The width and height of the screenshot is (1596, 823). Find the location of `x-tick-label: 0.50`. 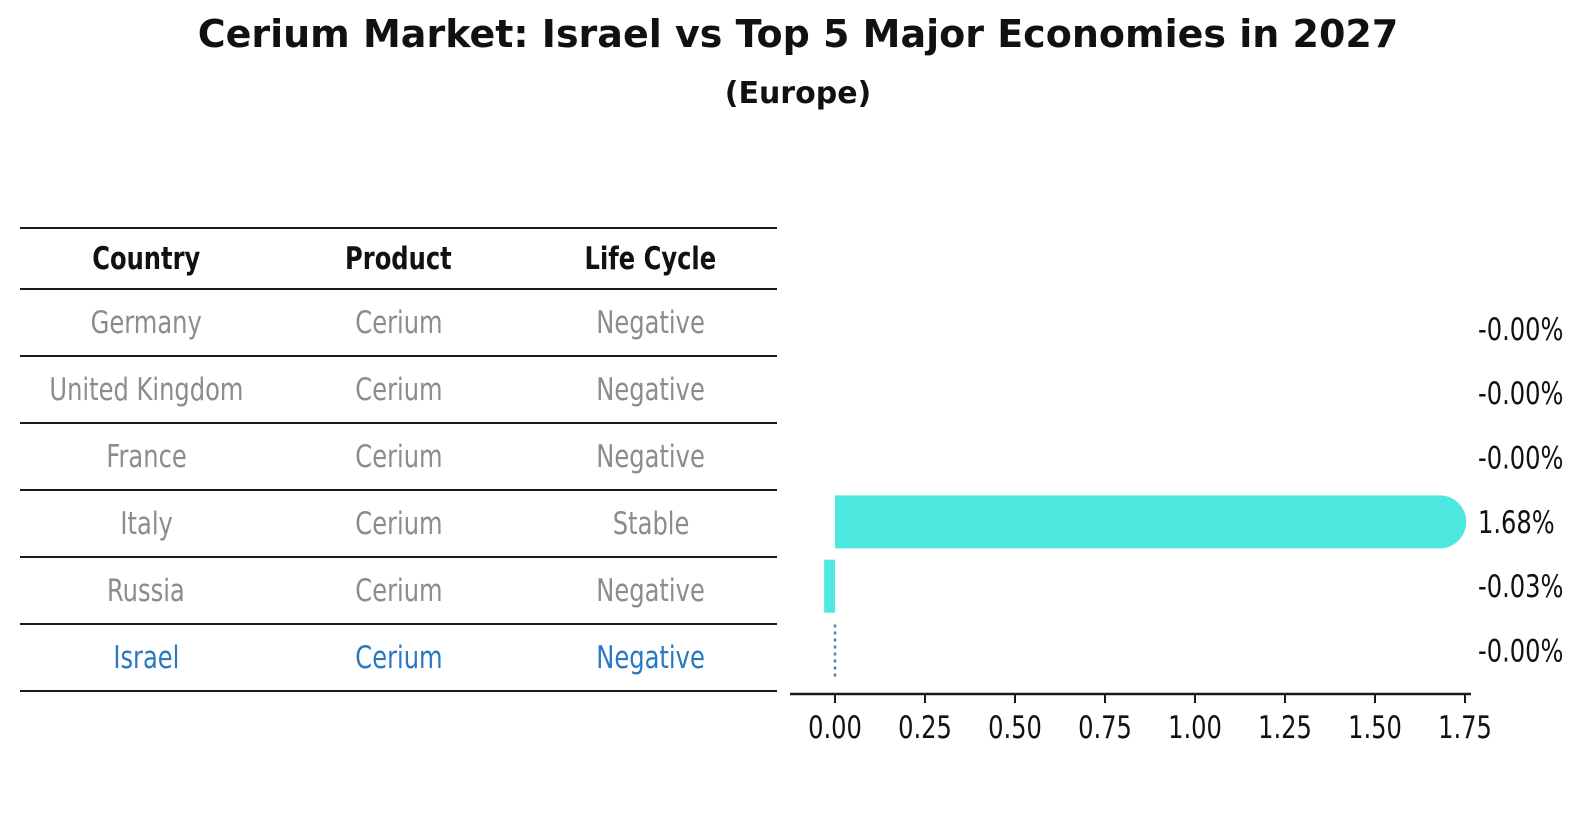

x-tick-label: 0.50 is located at coordinates (1015, 727).